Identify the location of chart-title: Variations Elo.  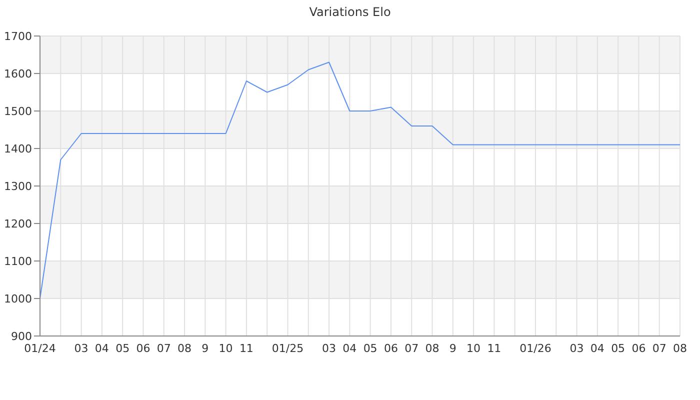
(350, 12).